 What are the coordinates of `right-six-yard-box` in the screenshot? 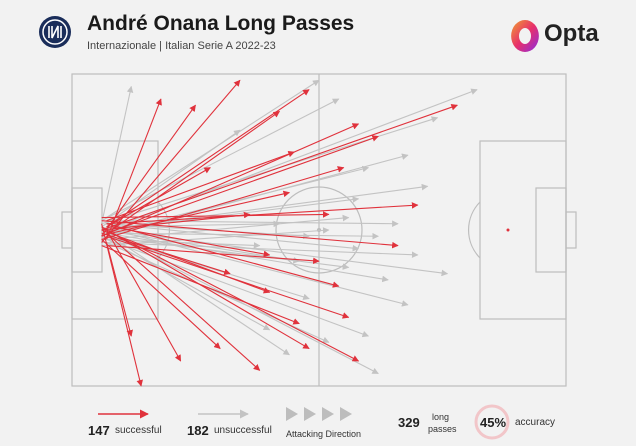 It's located at (551, 230).